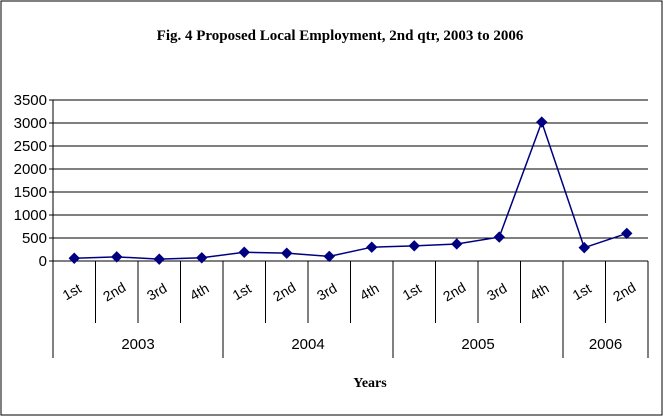  What do you see at coordinates (477, 344) in the screenshot?
I see `x-group-label: 2005` at bounding box center [477, 344].